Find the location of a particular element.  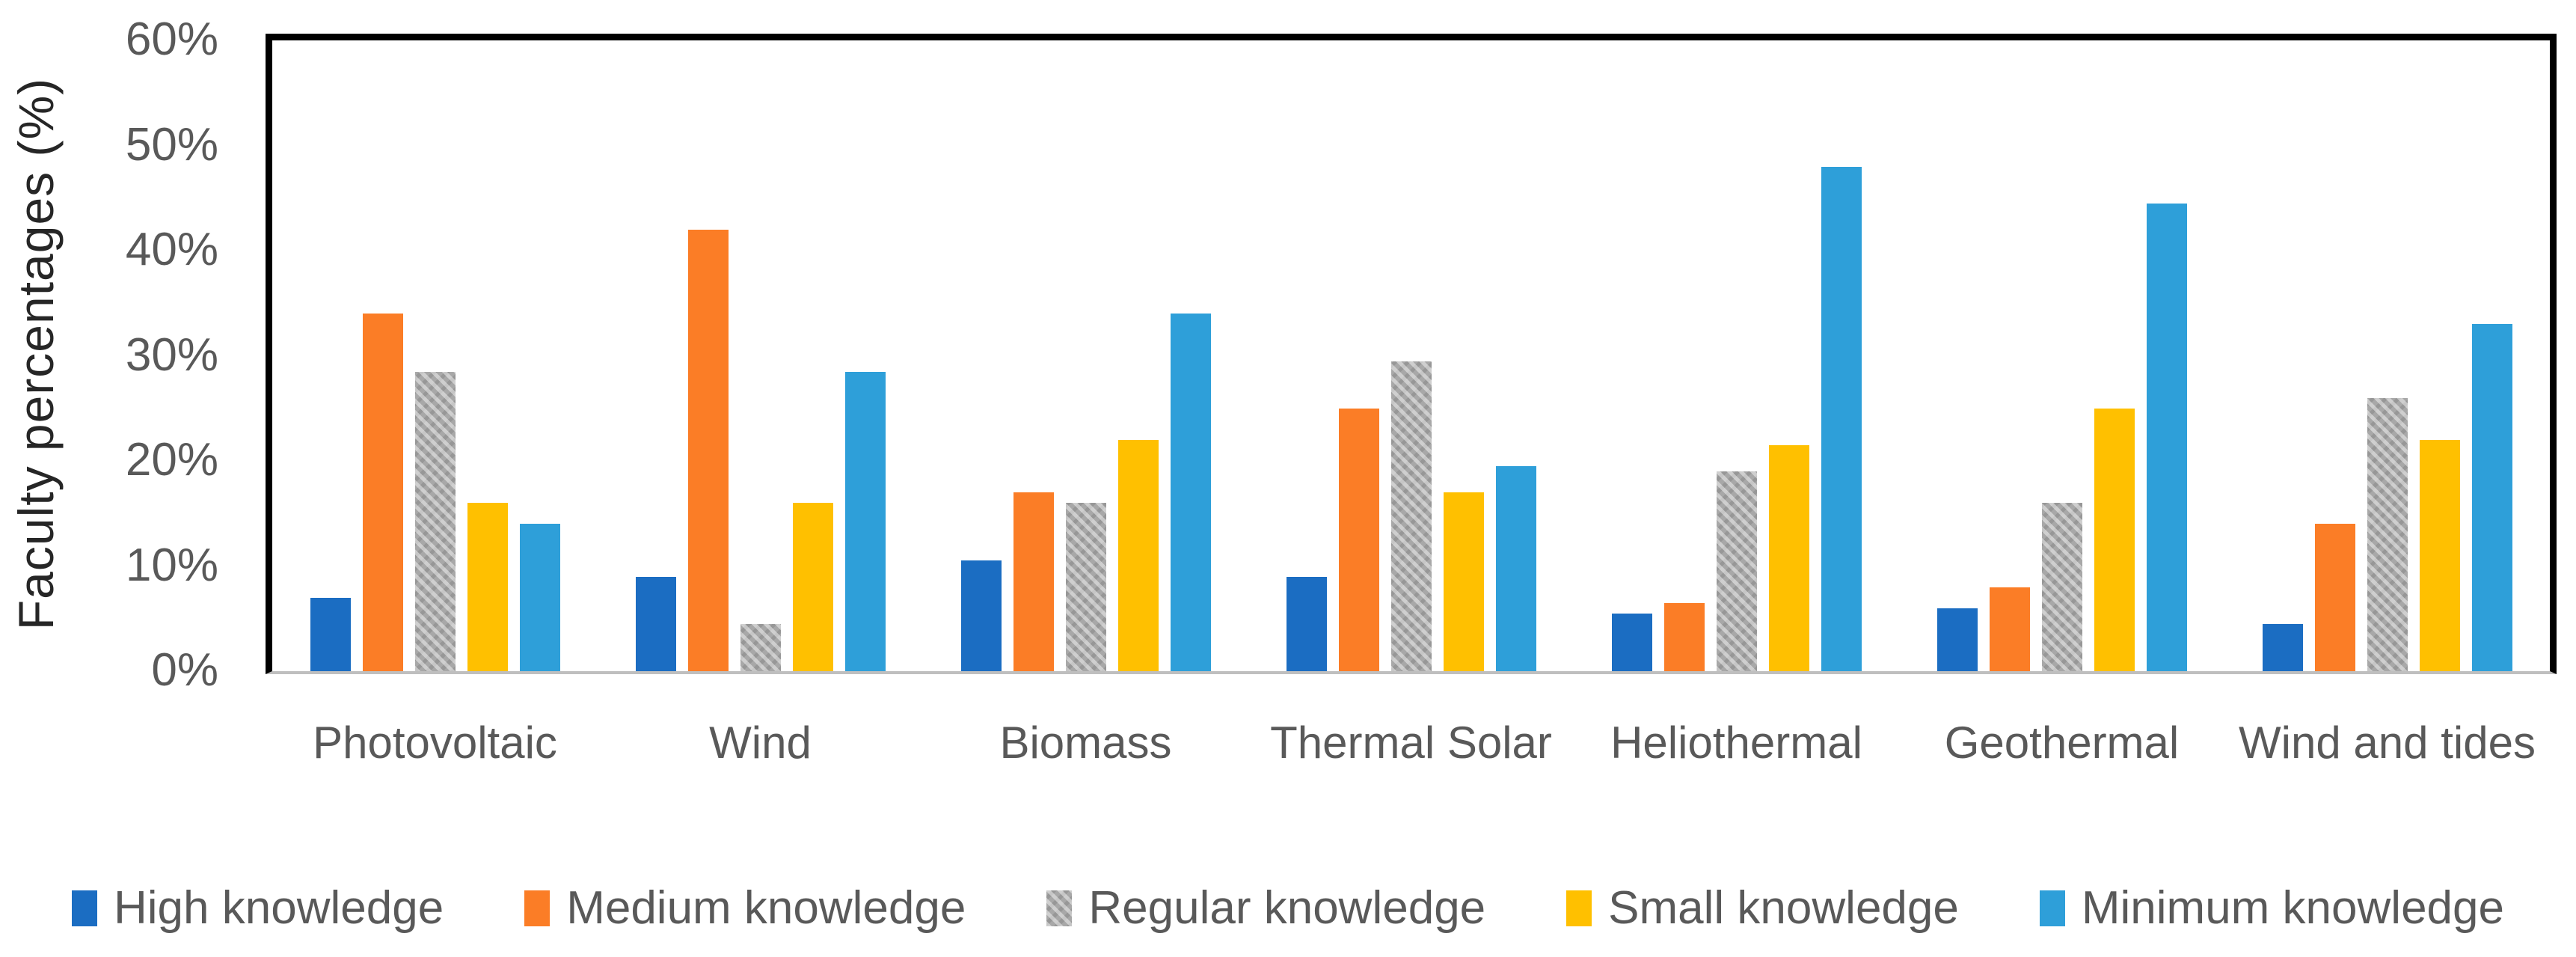

bar-medium-knowledge-heliothermal is located at coordinates (1684, 636).